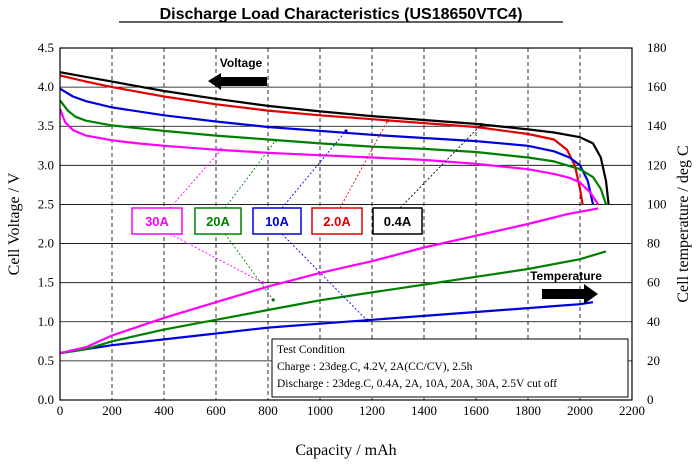 Image resolution: width=700 pixels, height=464 pixels. I want to click on test-condition-charge: Charge : 23deg.C, 4.2V, 2A(CC/CV), 2.5h, so click(375, 367).